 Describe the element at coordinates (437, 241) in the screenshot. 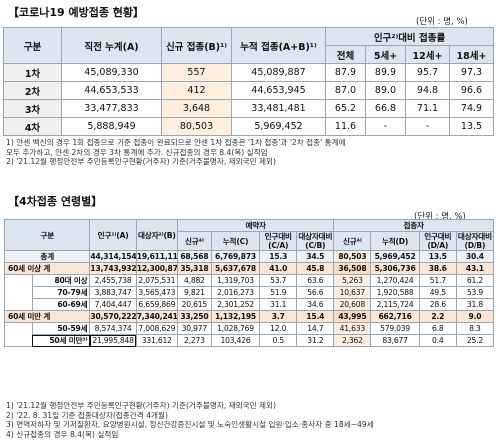

I see `header-pop-ratio-vacc: 인구대비(D/A)` at that location.